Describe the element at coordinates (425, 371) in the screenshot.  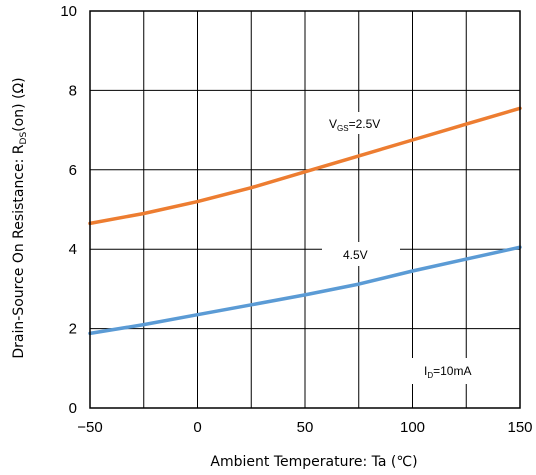
I see `id-label-main: I` at that location.